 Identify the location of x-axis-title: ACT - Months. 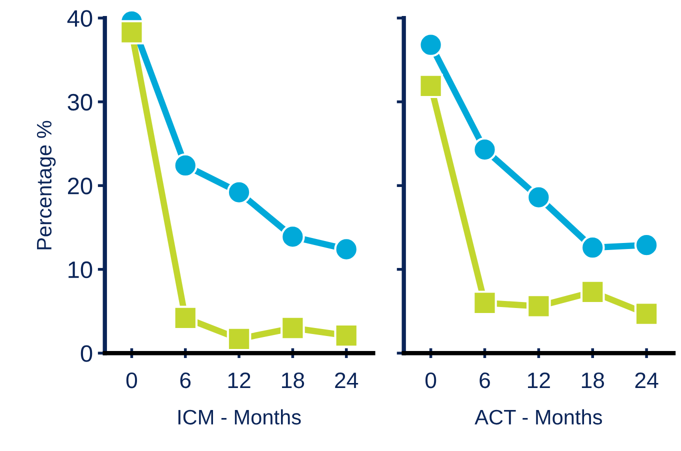
(538, 417).